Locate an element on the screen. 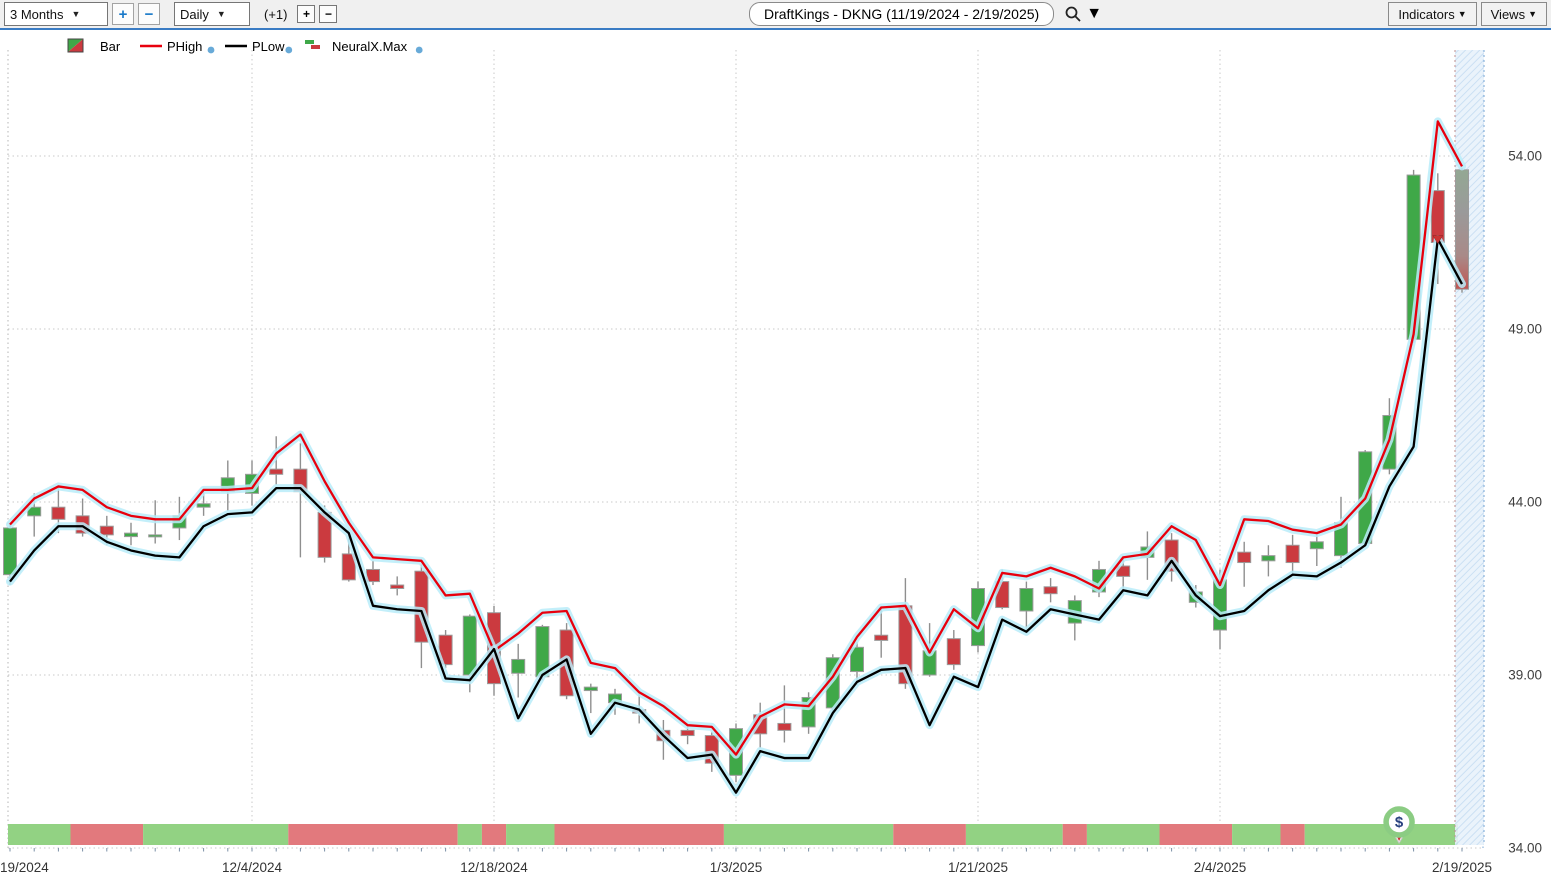 The height and width of the screenshot is (886, 1551). legend-label: Bar is located at coordinates (110, 46).